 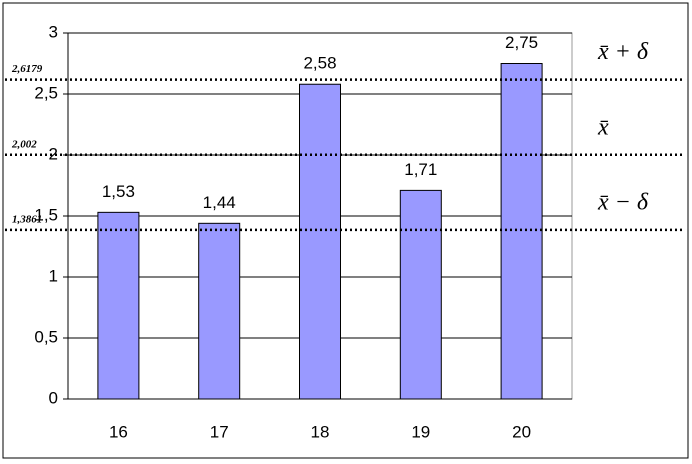 I want to click on y-tick-label: 2,5, so click(x=46, y=92).